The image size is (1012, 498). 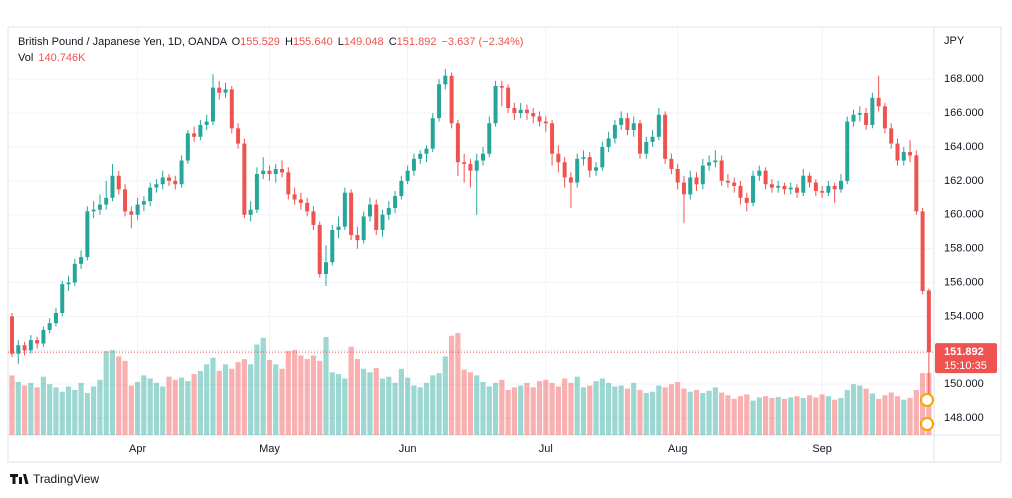 I want to click on ohlc-key: H, so click(x=289, y=42).